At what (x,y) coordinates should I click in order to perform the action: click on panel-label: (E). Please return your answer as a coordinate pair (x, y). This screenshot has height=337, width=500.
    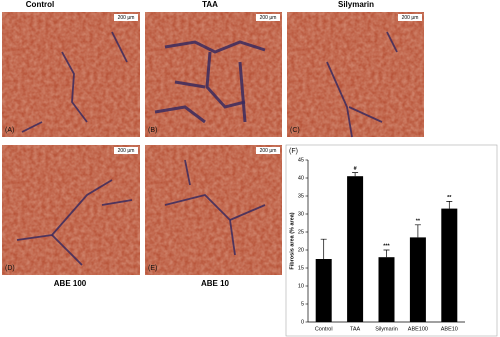
    Looking at the image, I should click on (152, 268).